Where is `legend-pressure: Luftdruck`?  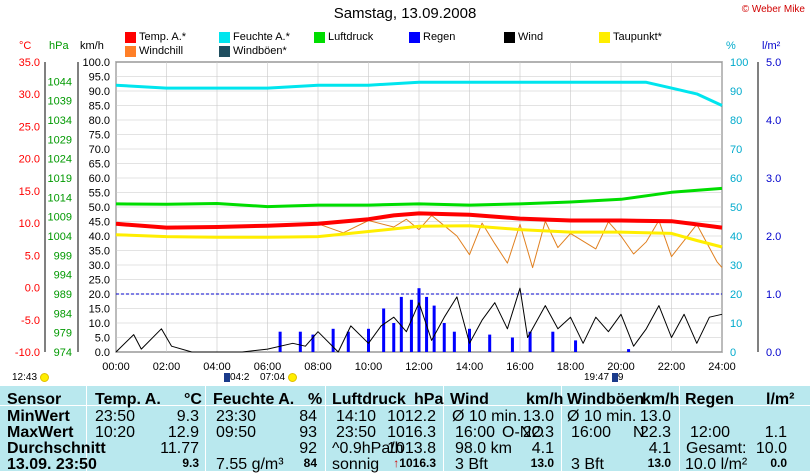
legend-pressure: Luftdruck is located at coordinates (343, 37).